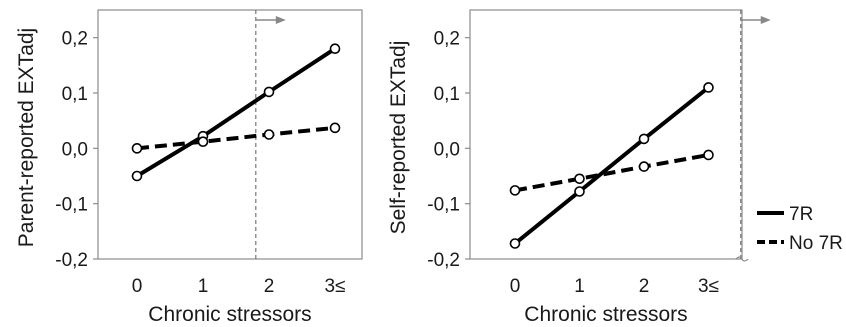 This screenshot has width=846, height=327. Describe the element at coordinates (742, 259) in the screenshot. I see `axis-break-icon` at that location.